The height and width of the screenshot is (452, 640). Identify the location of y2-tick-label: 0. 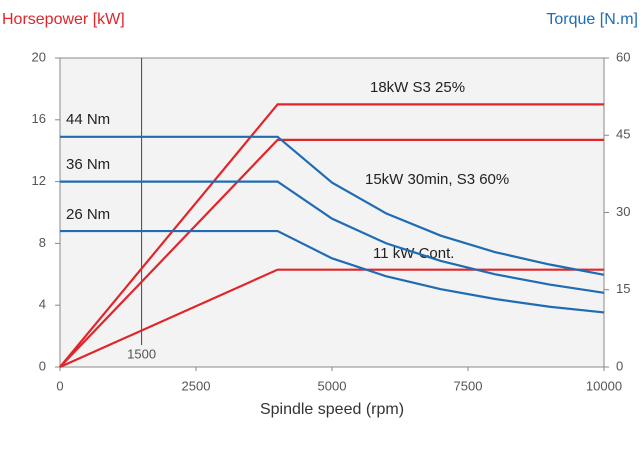
(619, 365).